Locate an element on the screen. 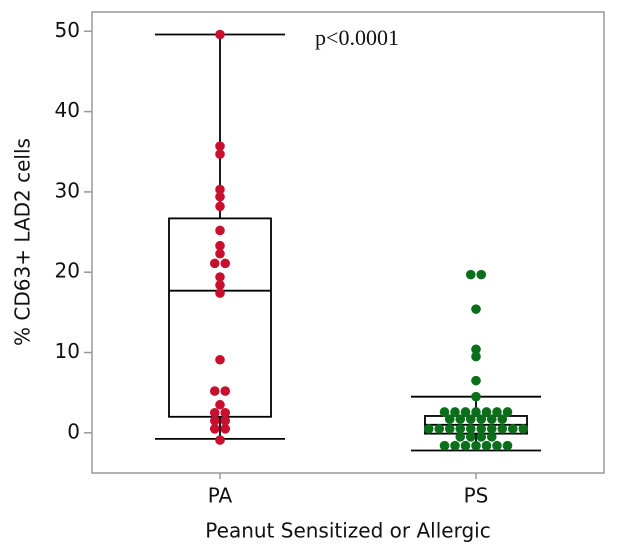 The width and height of the screenshot is (619, 546). y-tick-label: 0 is located at coordinates (73, 431).